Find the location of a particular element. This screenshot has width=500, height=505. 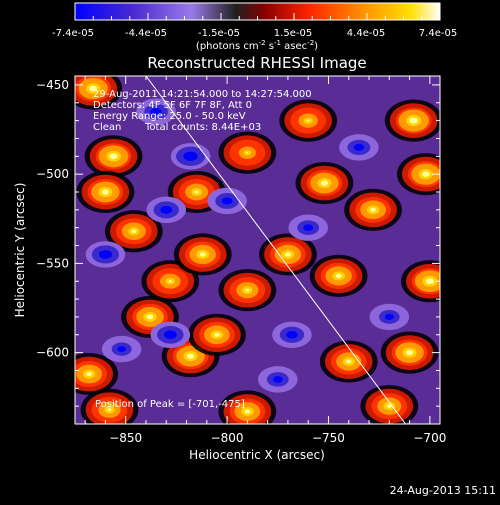

y-tick-label: −500 is located at coordinates (52, 174).